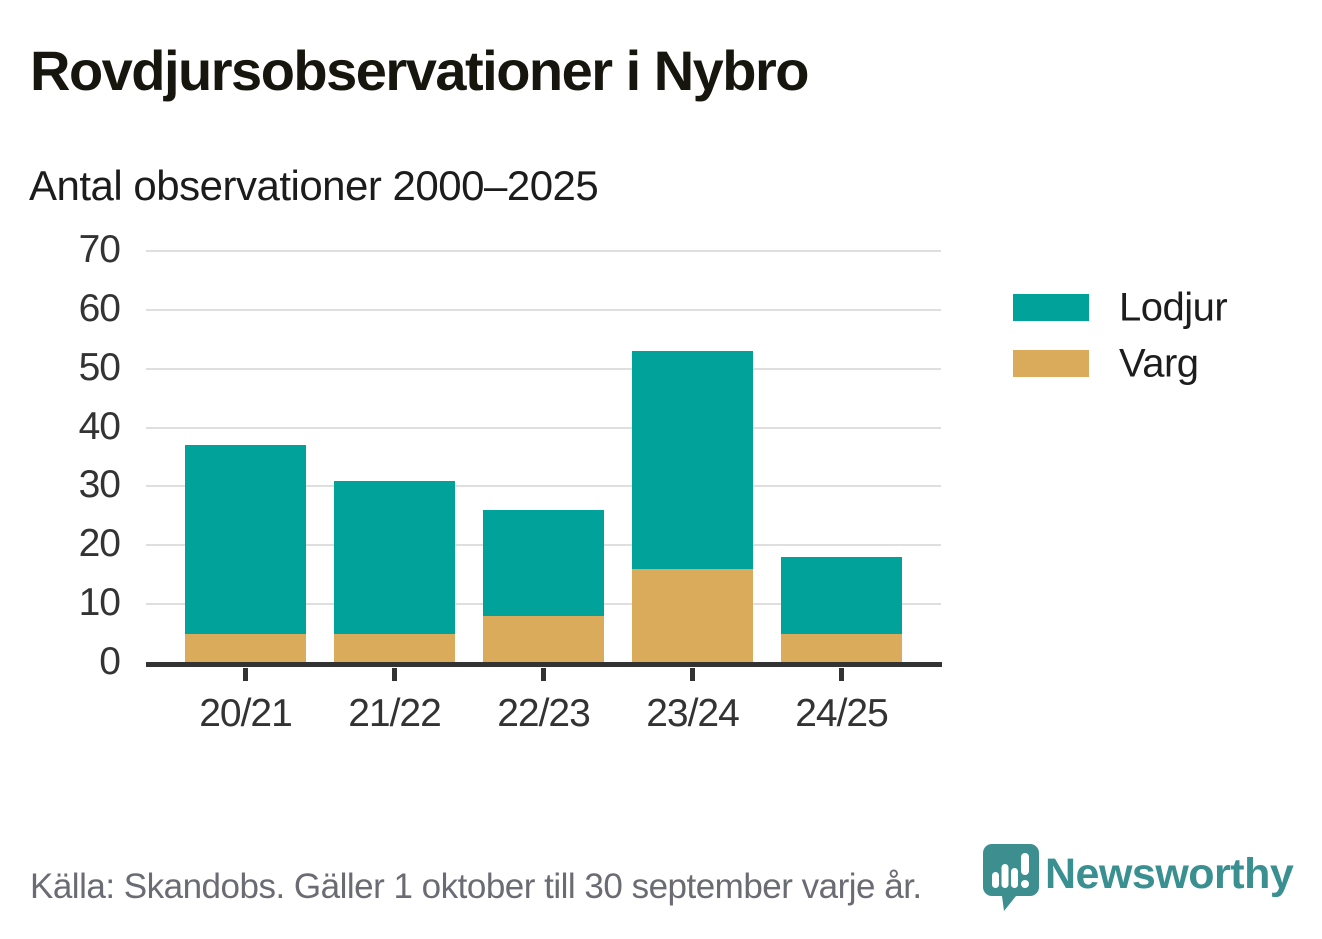  Describe the element at coordinates (544, 713) in the screenshot. I see `x-axis-label: 22/23` at that location.